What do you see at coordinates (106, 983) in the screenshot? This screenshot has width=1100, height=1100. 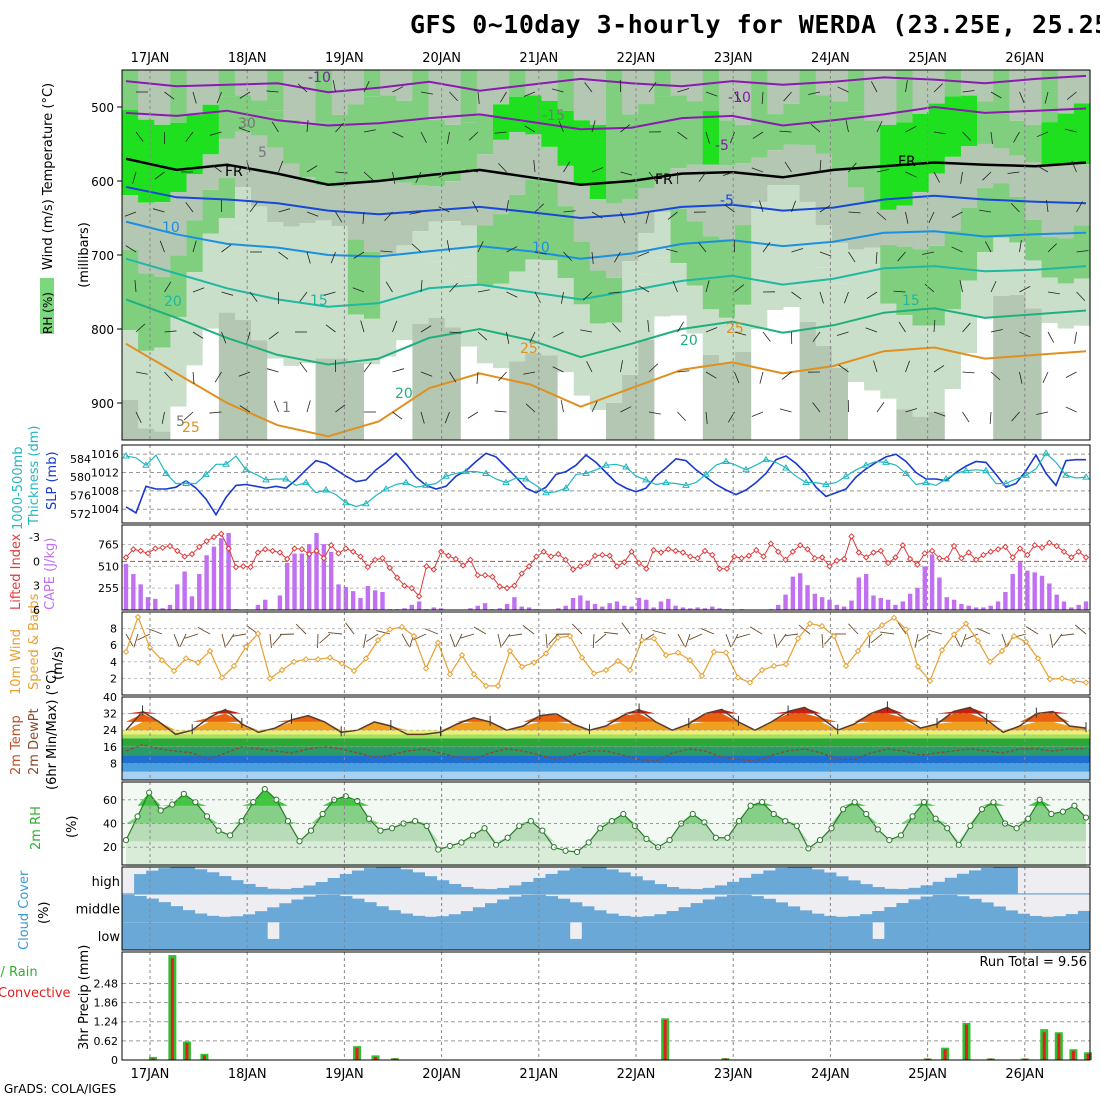 I see `y-tick-label: 2.48` at bounding box center [106, 983].